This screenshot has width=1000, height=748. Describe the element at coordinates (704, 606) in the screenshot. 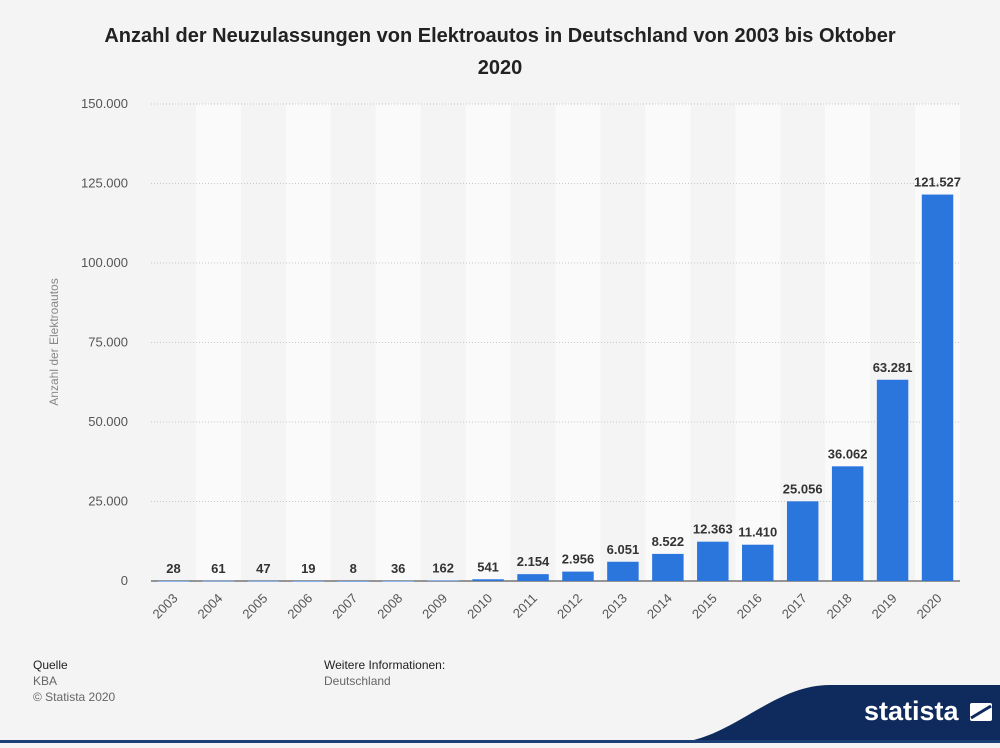

I see `x-tick-label: 2015` at that location.